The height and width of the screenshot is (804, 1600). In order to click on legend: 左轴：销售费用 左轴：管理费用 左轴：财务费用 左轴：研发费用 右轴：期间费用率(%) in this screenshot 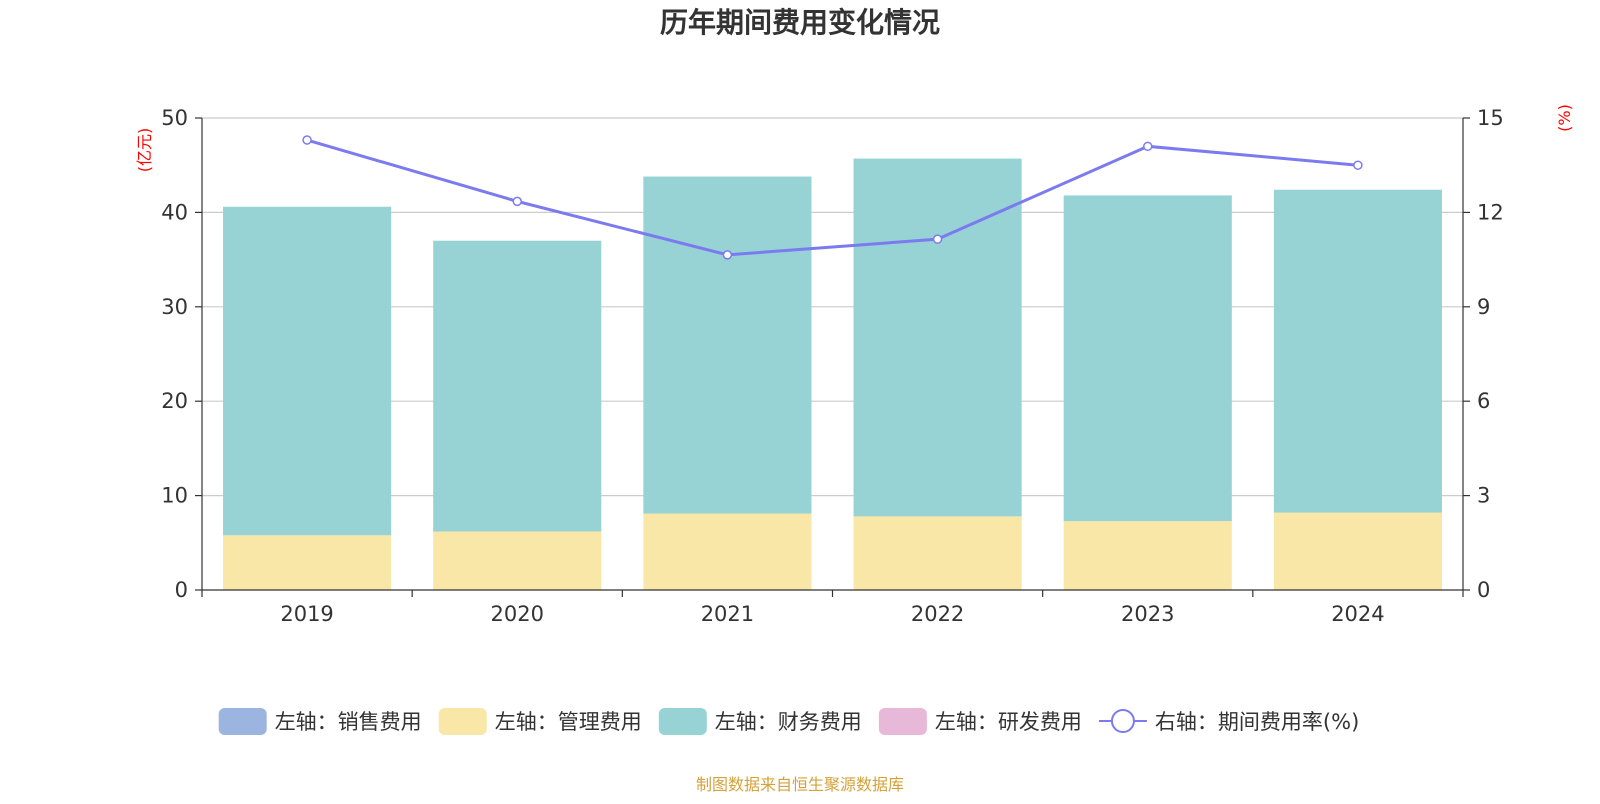, I will do `click(788, 721)`.